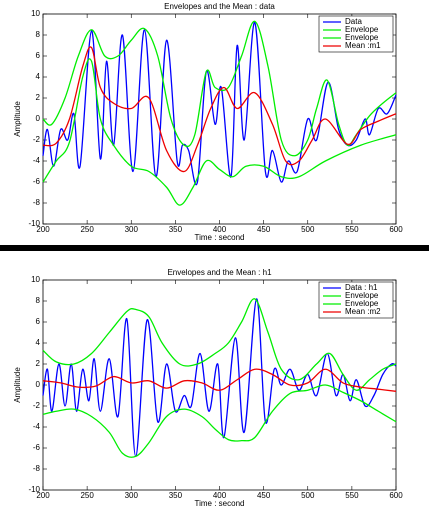  What do you see at coordinates (363, 45) in the screenshot?
I see `legend-label: Mean :m1` at bounding box center [363, 45].